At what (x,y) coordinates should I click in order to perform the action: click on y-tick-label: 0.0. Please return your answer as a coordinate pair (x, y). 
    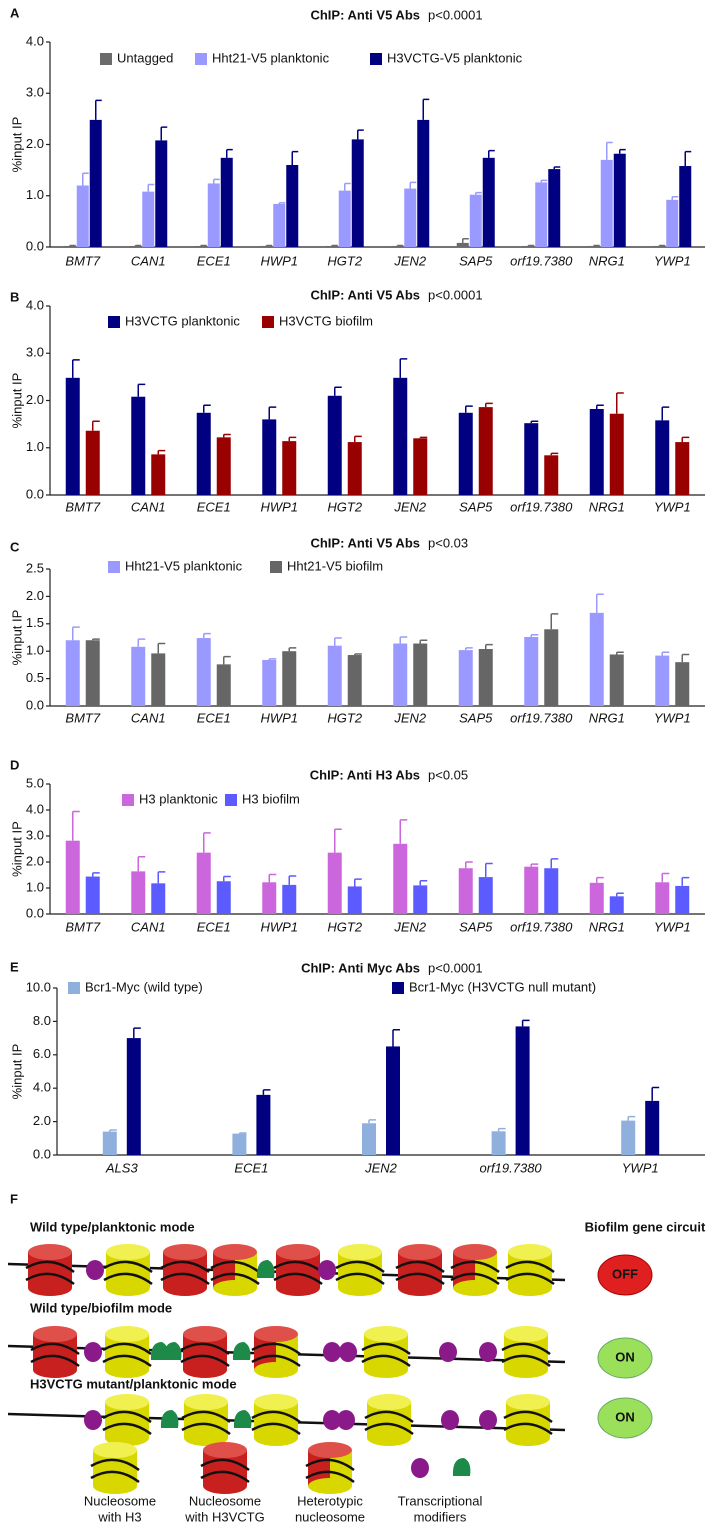
    Looking at the image, I should click on (35, 245).